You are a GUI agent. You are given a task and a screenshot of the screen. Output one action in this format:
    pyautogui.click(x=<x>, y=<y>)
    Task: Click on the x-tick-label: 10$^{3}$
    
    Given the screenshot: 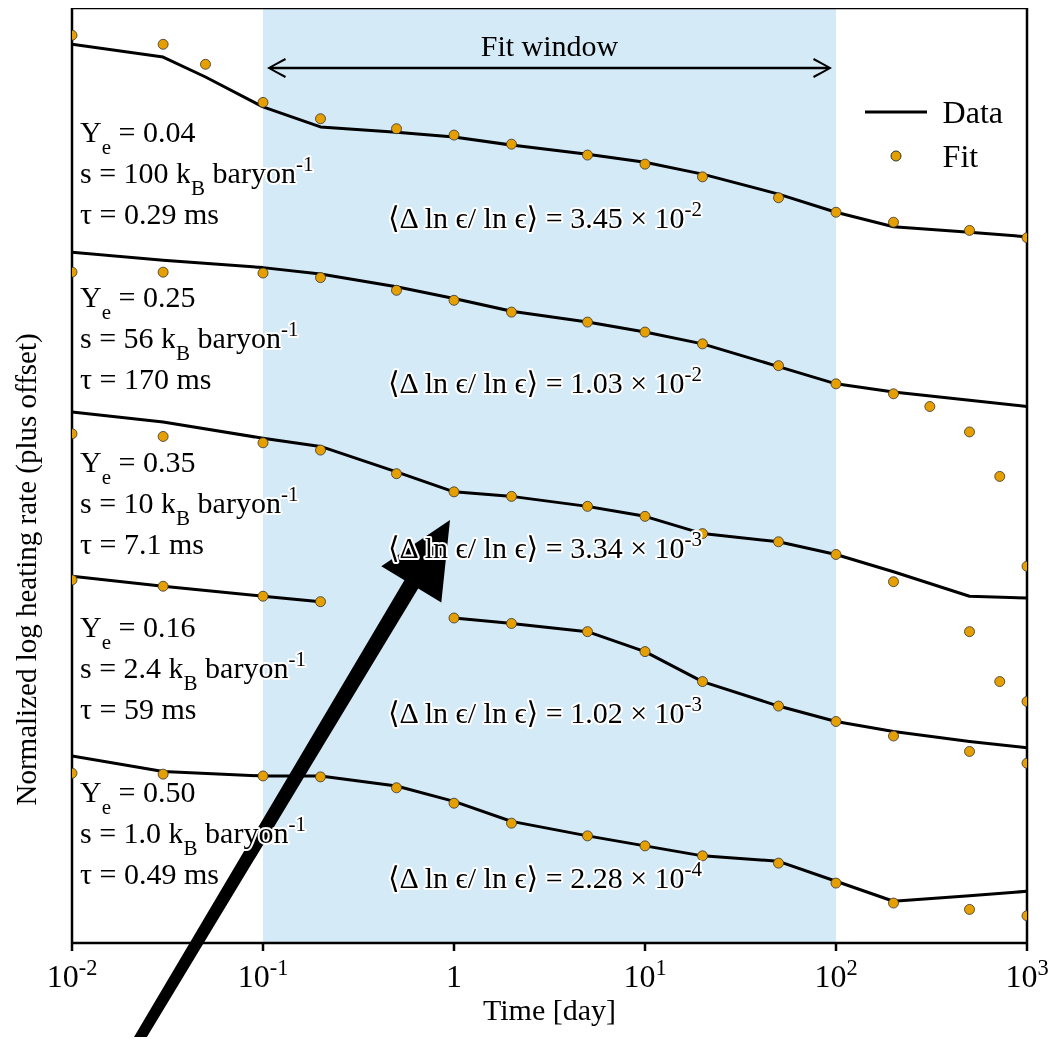 What is the action you would take?
    pyautogui.click(x=1027, y=974)
    